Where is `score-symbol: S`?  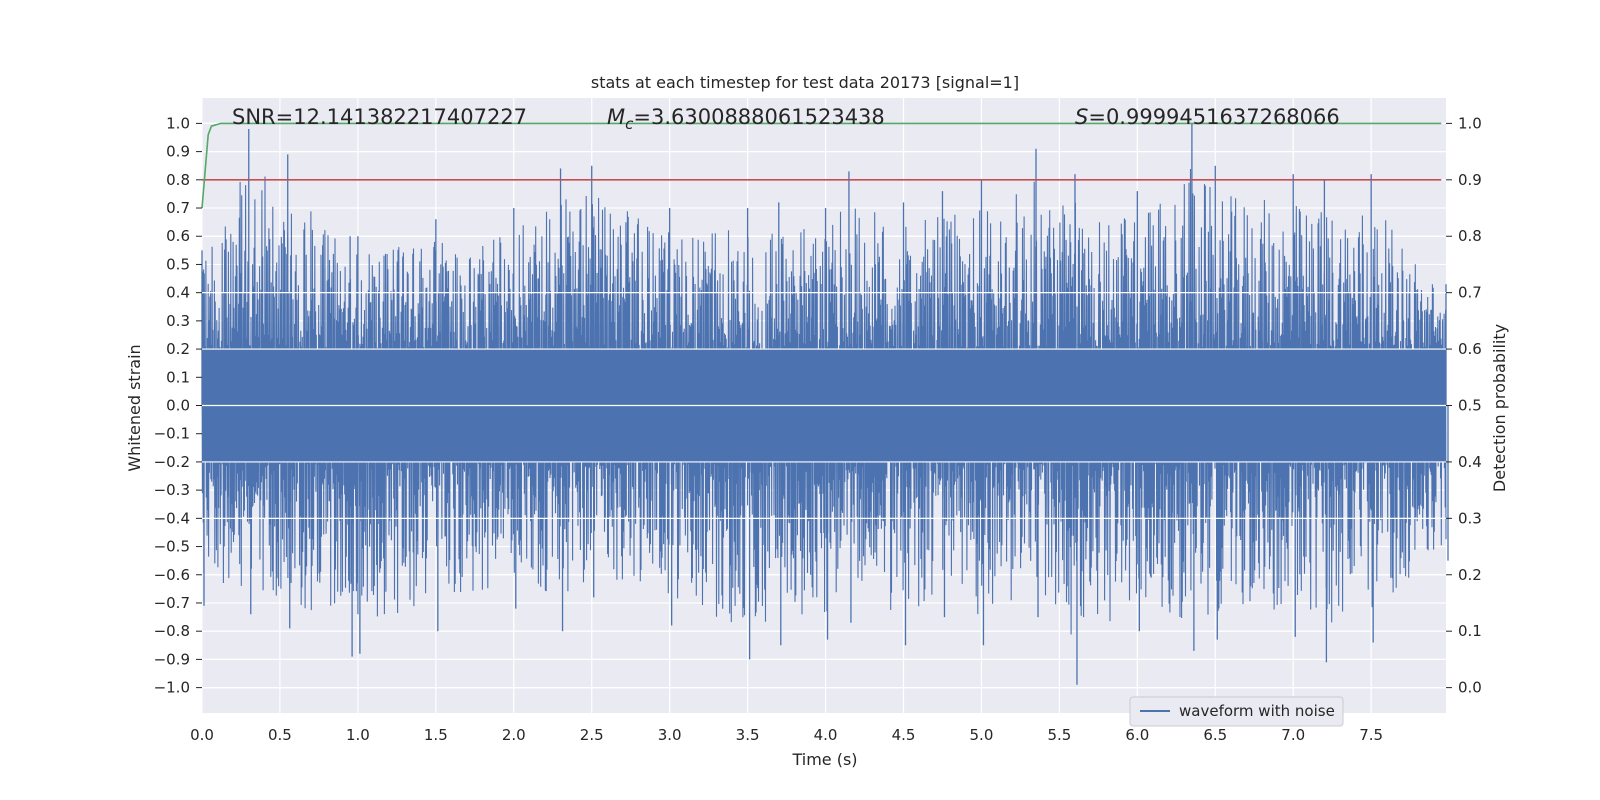
score-symbol: S is located at coordinates (1081, 117).